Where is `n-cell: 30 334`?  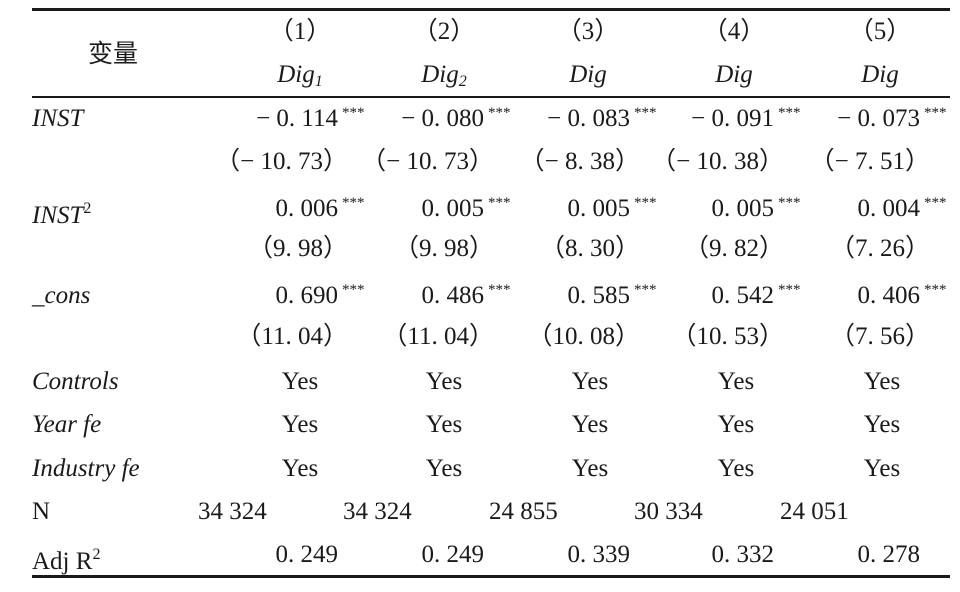
n-cell: 30 334 is located at coordinates (668, 511).